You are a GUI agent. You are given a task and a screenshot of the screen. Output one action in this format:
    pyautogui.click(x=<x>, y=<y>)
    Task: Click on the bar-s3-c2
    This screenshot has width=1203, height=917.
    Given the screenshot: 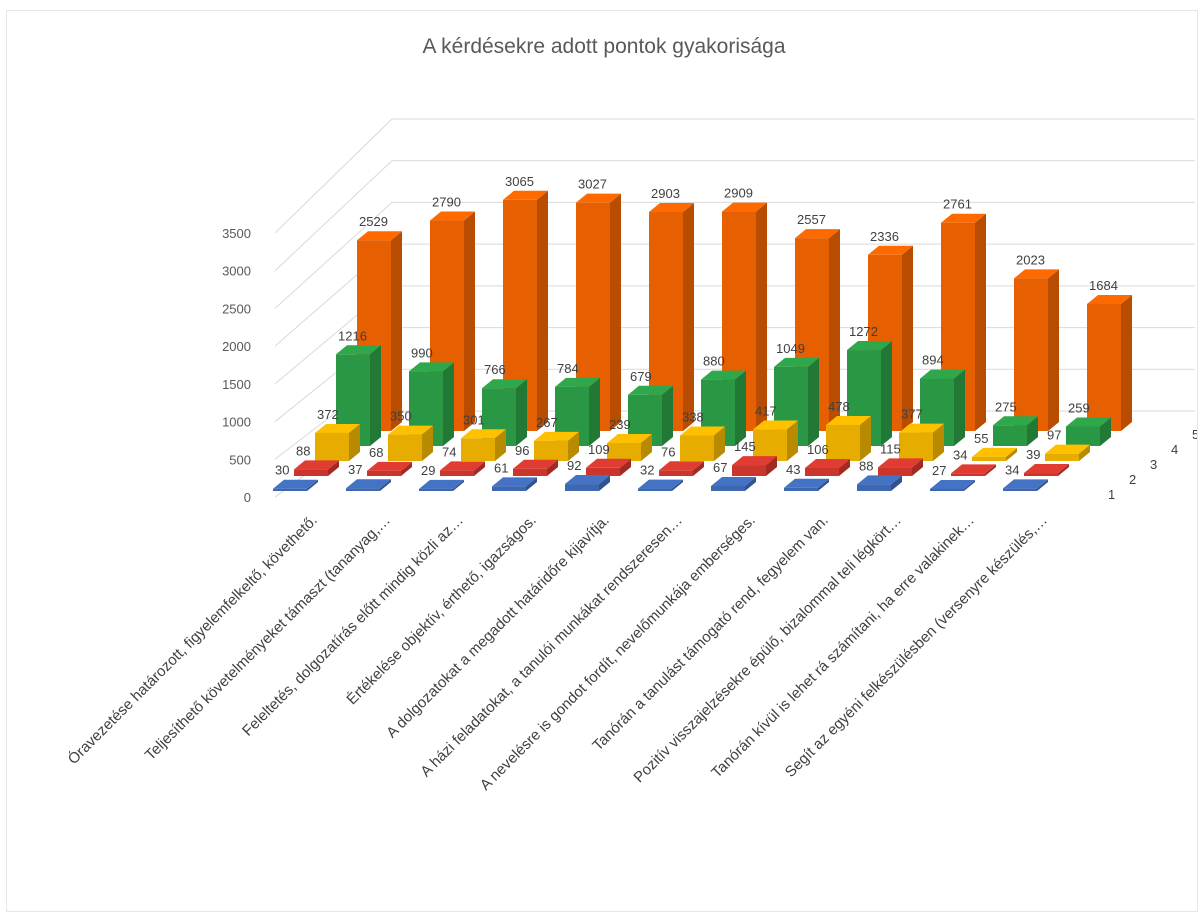 What is the action you would take?
    pyautogui.click(x=410, y=443)
    